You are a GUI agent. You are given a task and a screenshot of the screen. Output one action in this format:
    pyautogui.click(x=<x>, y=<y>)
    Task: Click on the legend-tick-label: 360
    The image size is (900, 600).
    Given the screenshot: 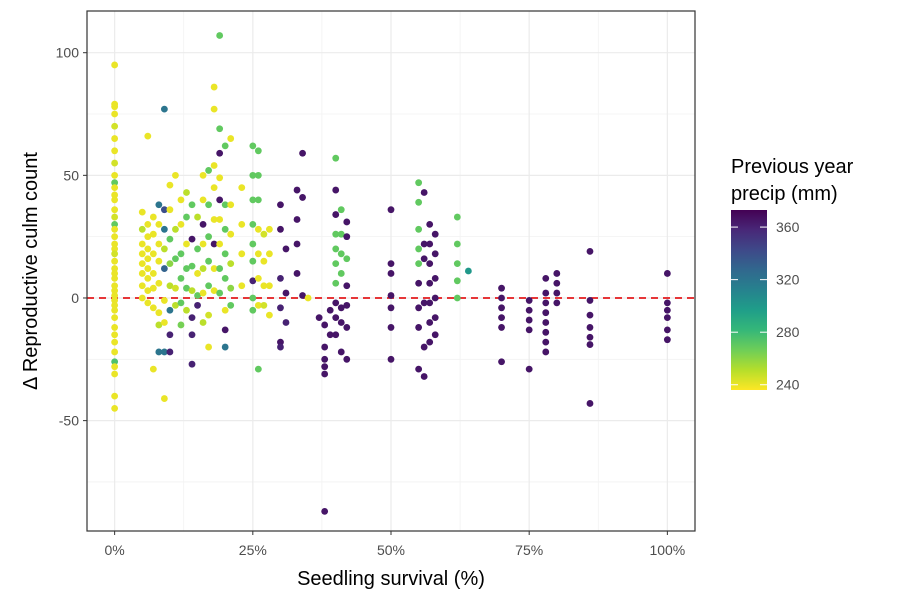 What is the action you would take?
    pyautogui.click(x=788, y=227)
    